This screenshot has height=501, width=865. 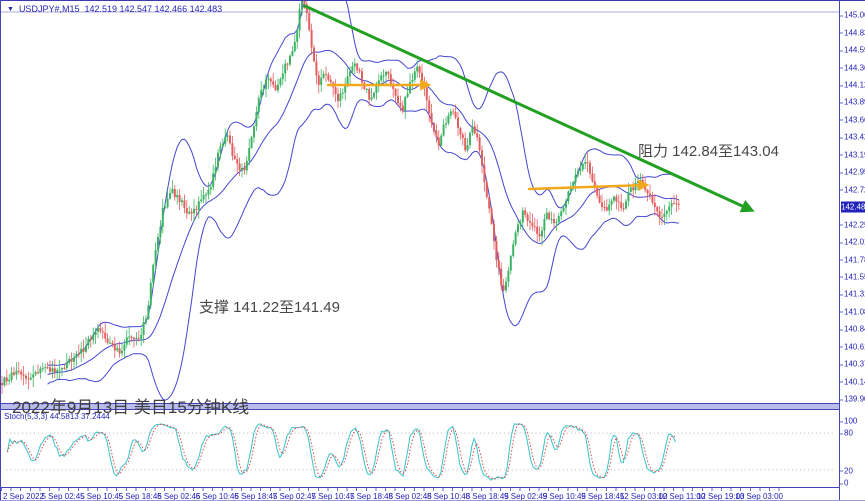 What do you see at coordinates (852, 67) in the screenshot?
I see `price-axis-label: 144.360` at bounding box center [852, 67].